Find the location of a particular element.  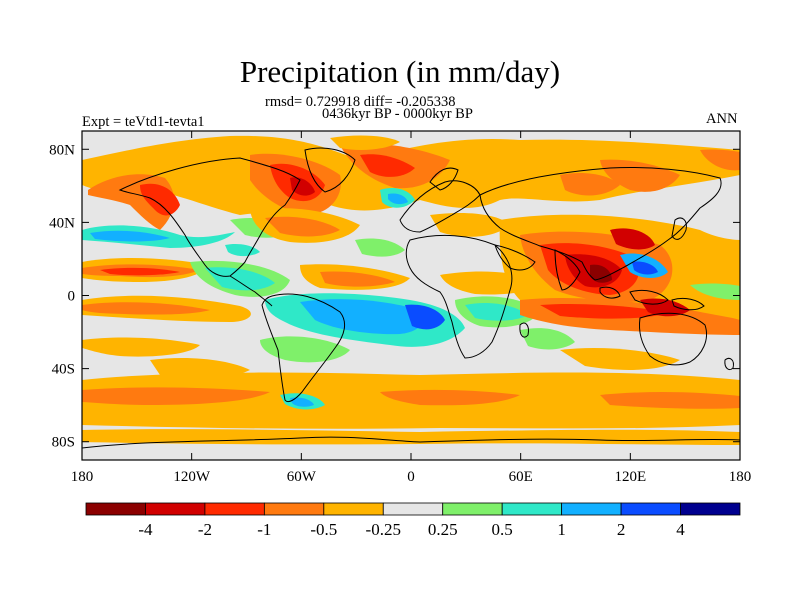

season-label: ANN is located at coordinates (722, 119).